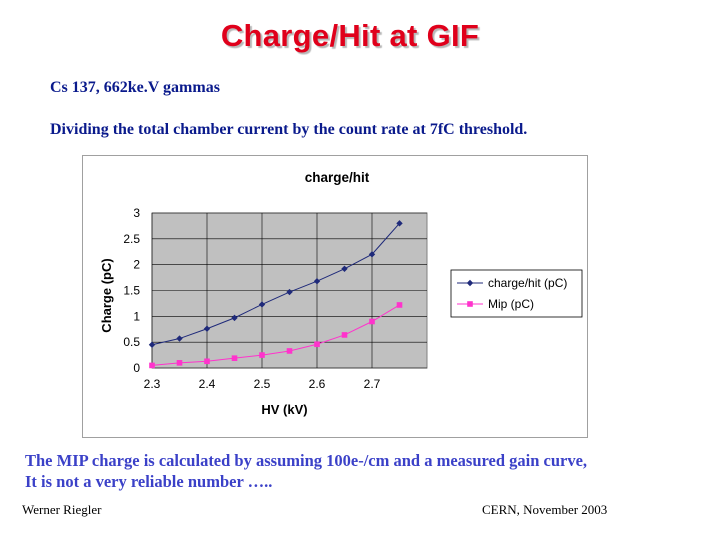  Describe the element at coordinates (350, 35) in the screenshot. I see `slide-title: Charge/Hit at GIF` at that location.